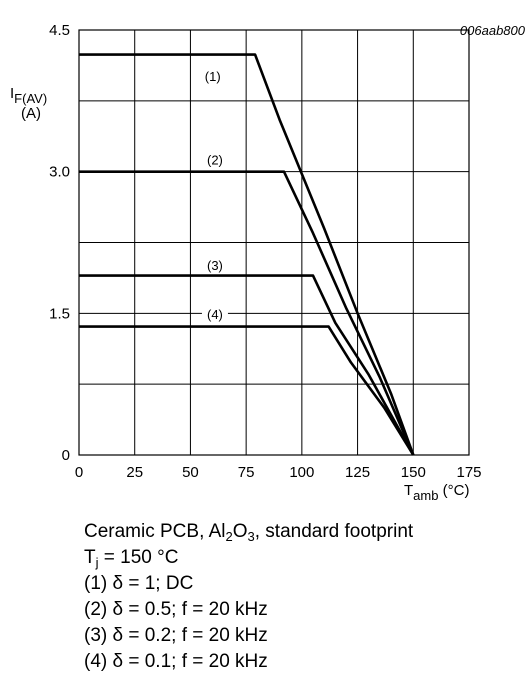  What do you see at coordinates (79, 472) in the screenshot?
I see `x-tick-label: 0` at bounding box center [79, 472].